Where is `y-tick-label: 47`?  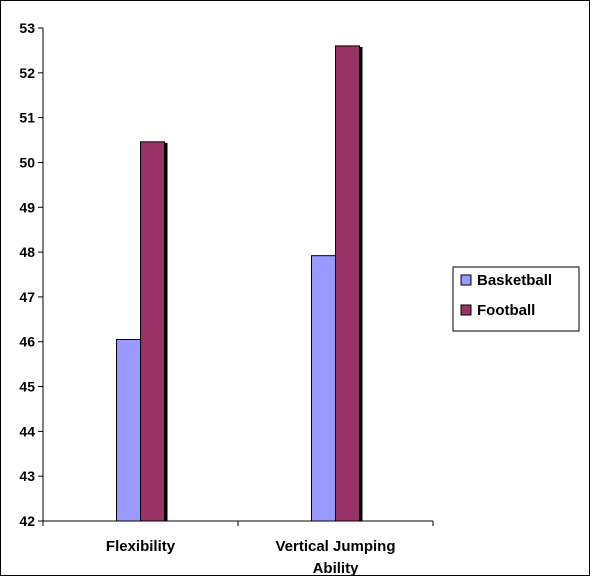
y-tick-label: 47 is located at coordinates (27, 297).